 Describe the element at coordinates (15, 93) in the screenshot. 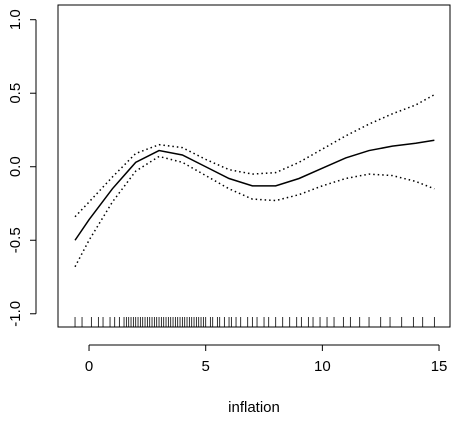

I see `y-tick-label: 0.5` at that location.